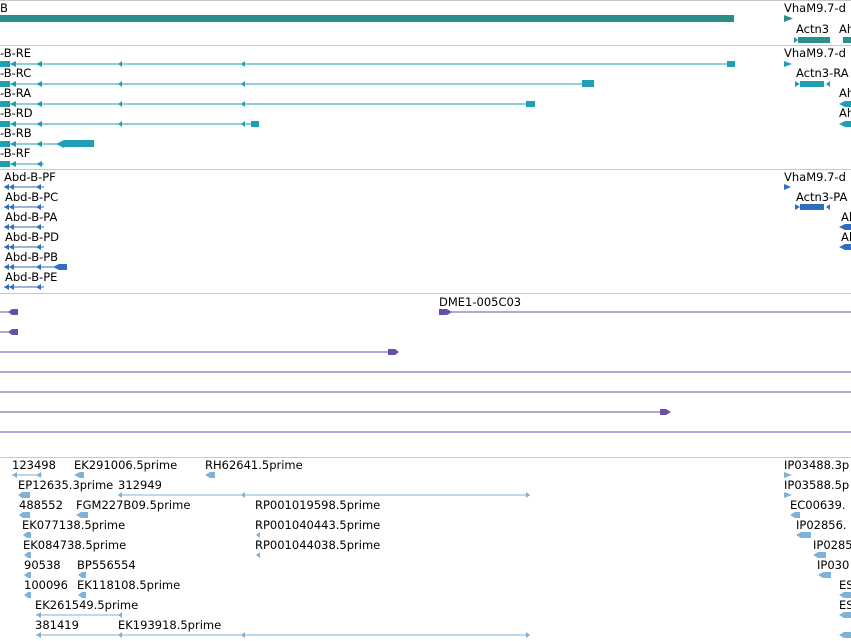 The image size is (851, 641). I want to click on est-label: 312949, so click(140, 485).